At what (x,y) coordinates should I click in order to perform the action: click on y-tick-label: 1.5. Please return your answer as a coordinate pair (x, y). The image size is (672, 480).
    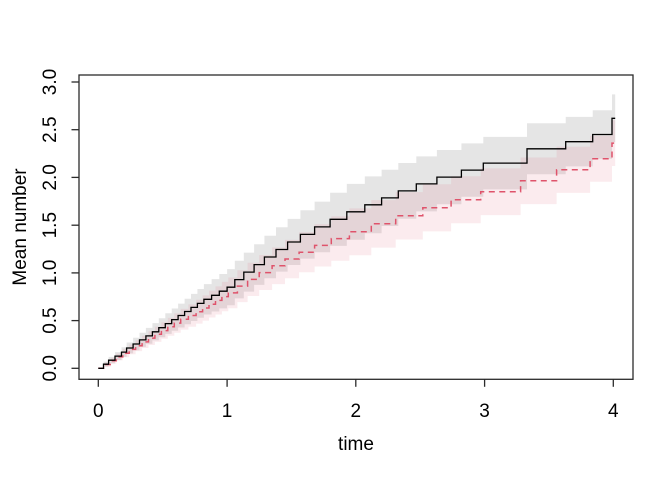
    Looking at the image, I should click on (50, 225).